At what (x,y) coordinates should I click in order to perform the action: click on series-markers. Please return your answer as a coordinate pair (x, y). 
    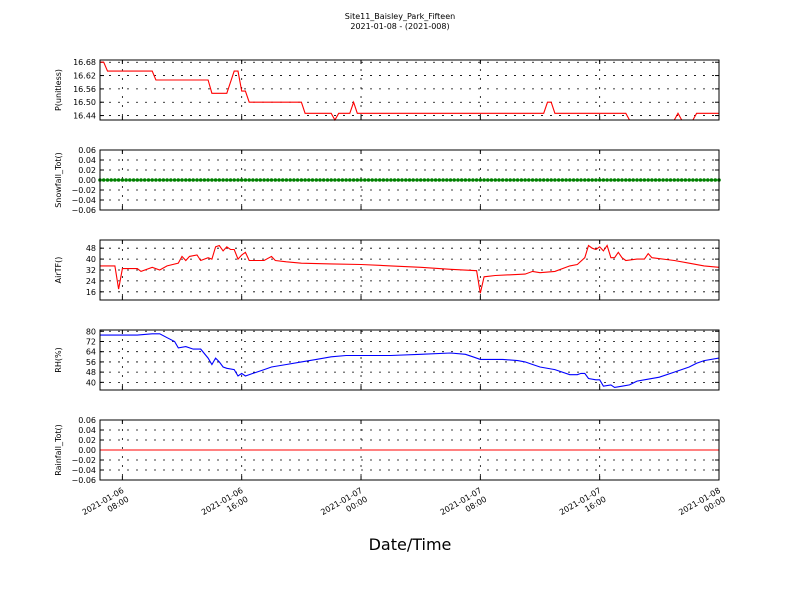
    Looking at the image, I should click on (409, 180).